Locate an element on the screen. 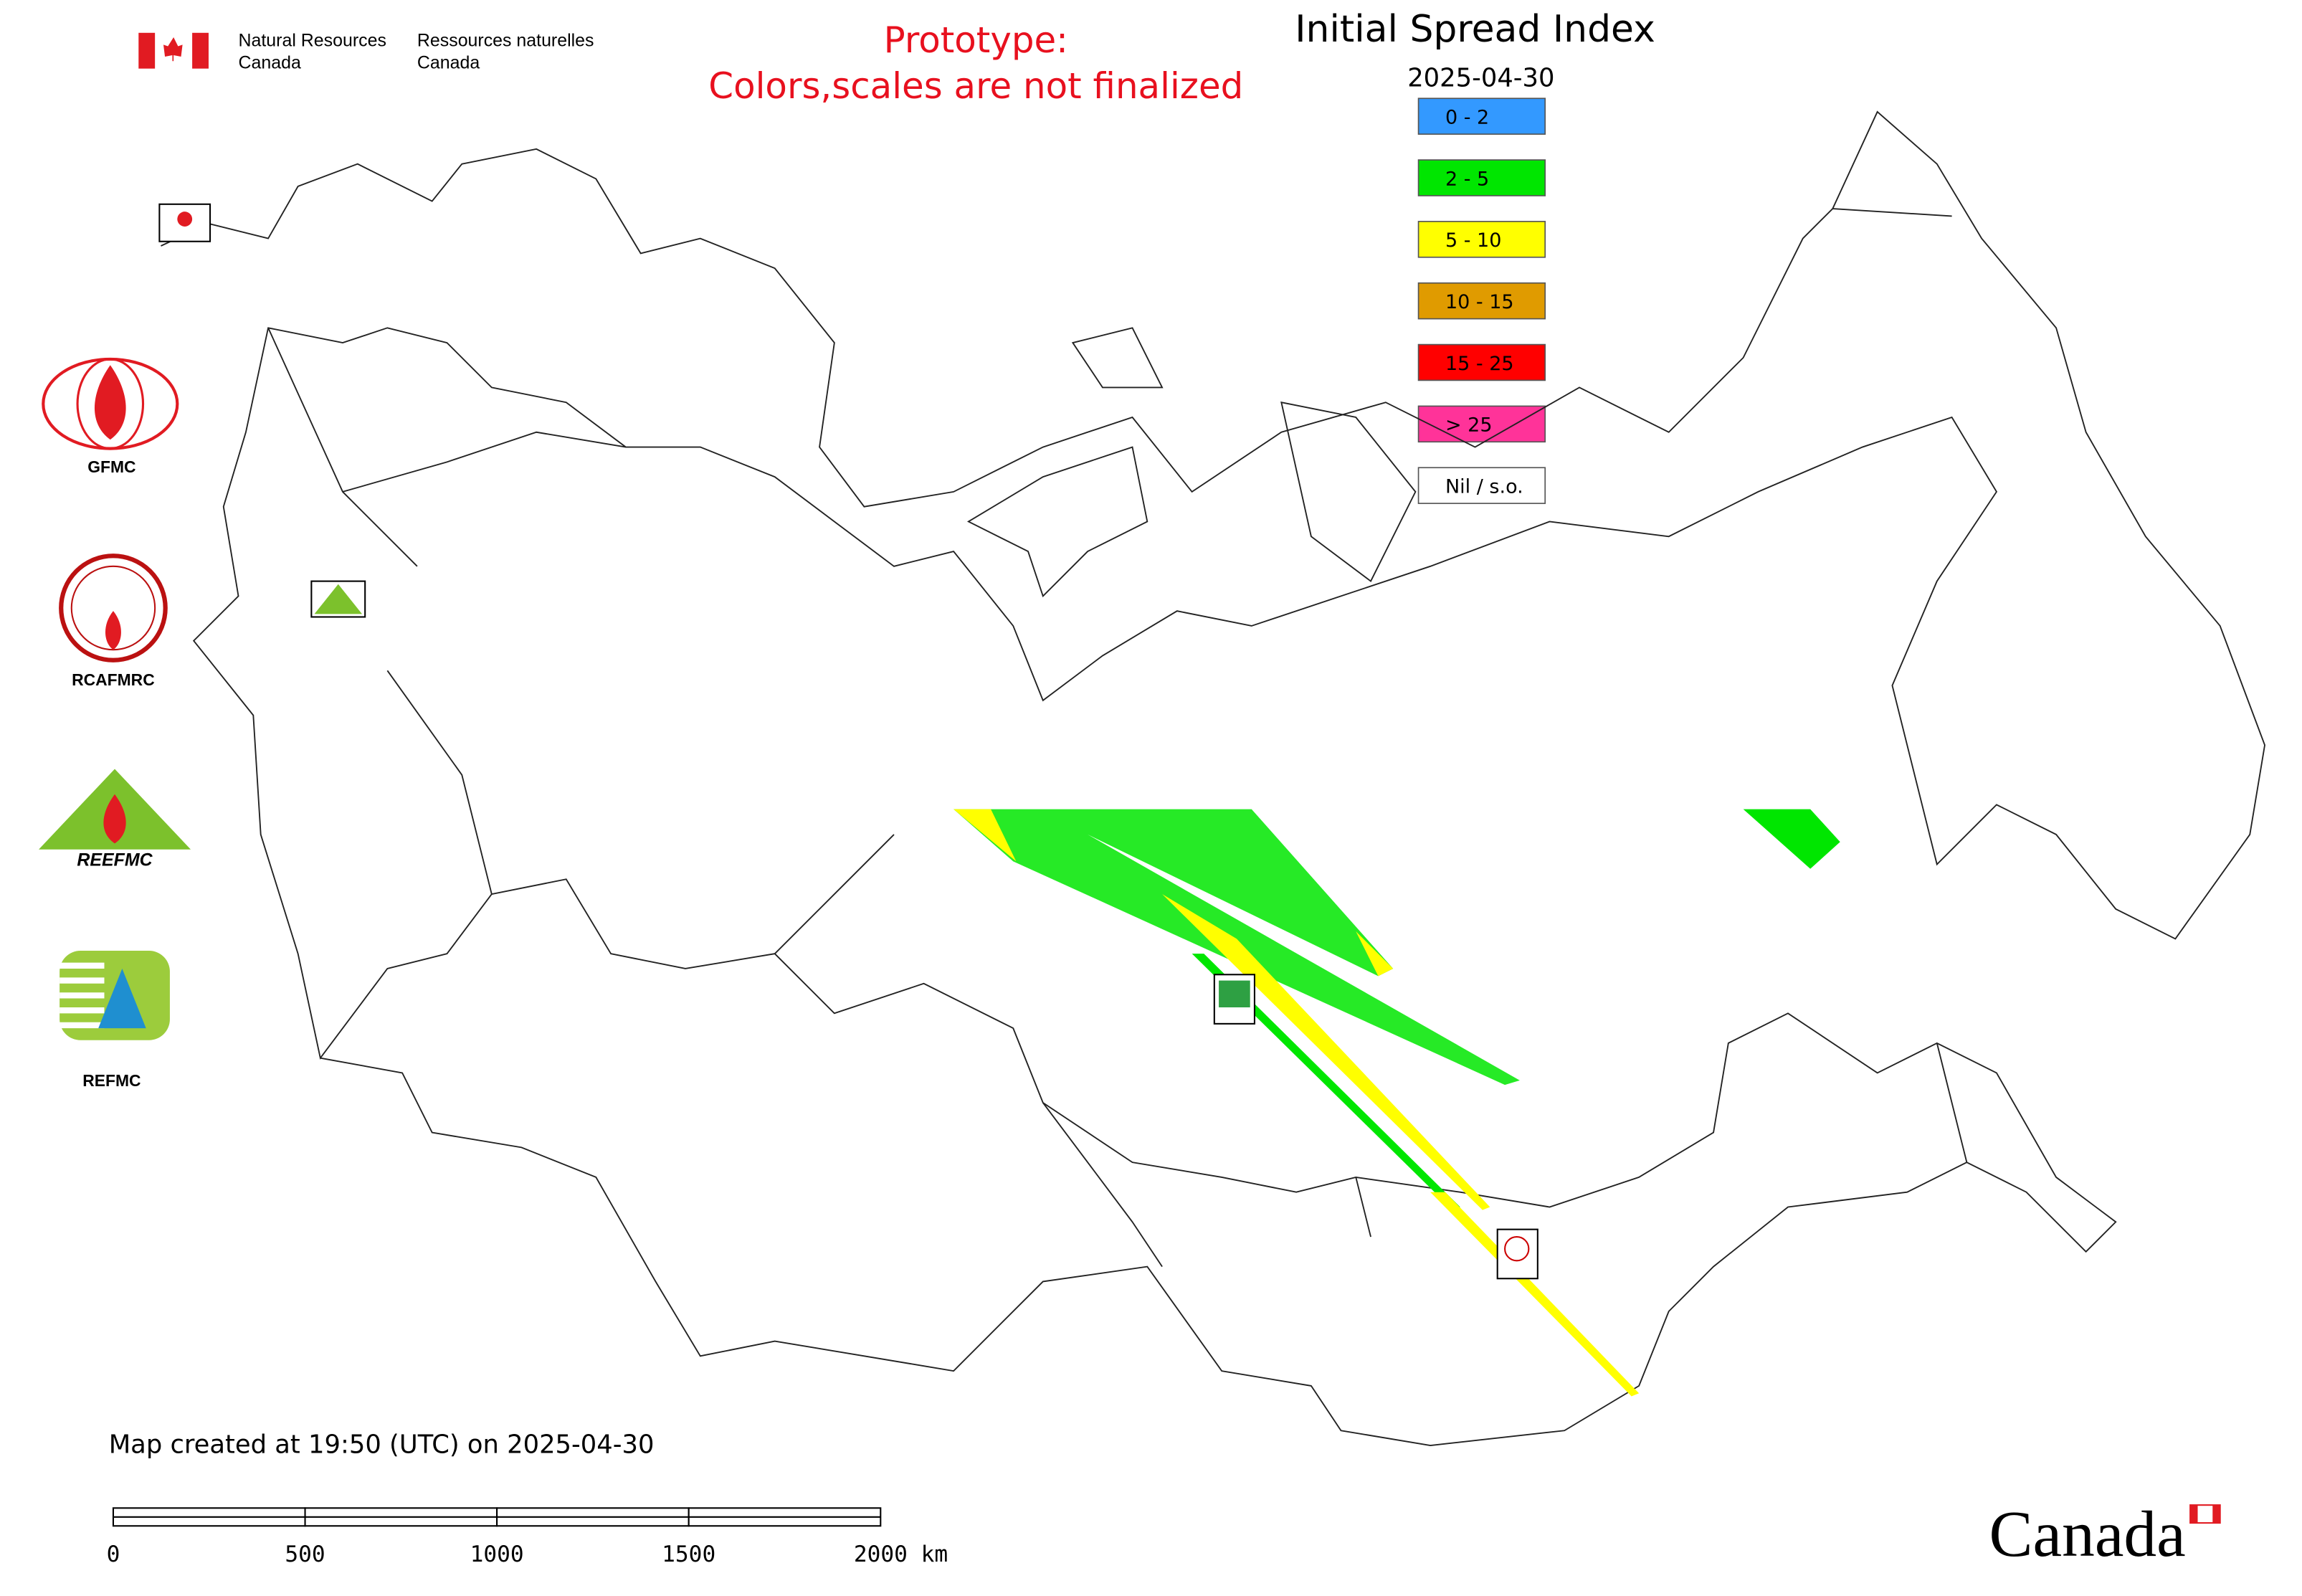  logo-label: REFMC is located at coordinates (112, 1080).